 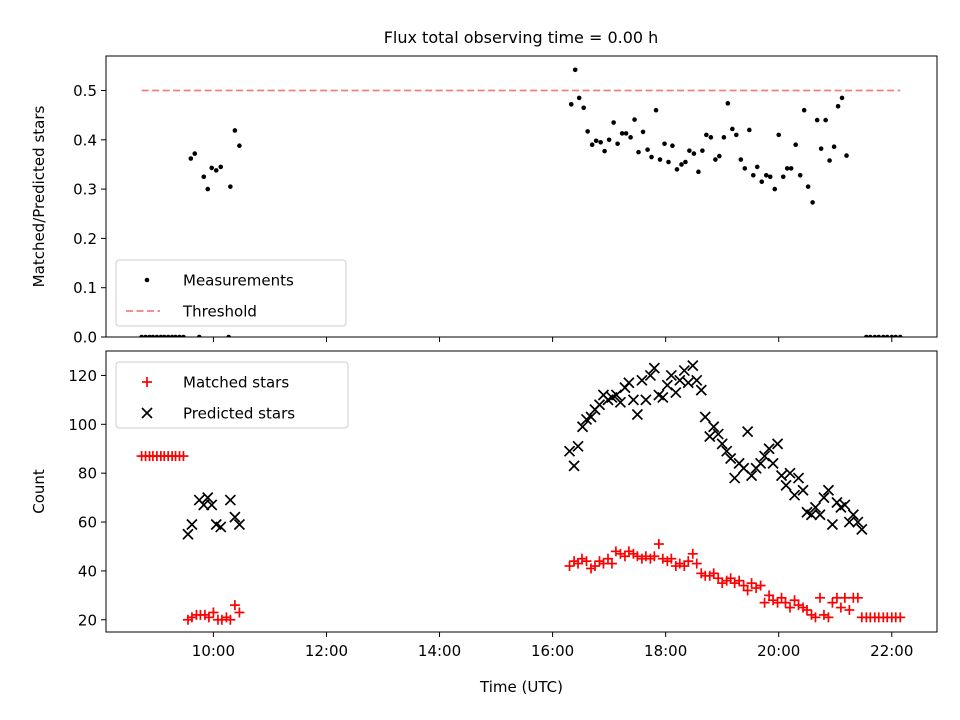 What do you see at coordinates (236, 383) in the screenshot?
I see `legend-label: Matched stars` at bounding box center [236, 383].